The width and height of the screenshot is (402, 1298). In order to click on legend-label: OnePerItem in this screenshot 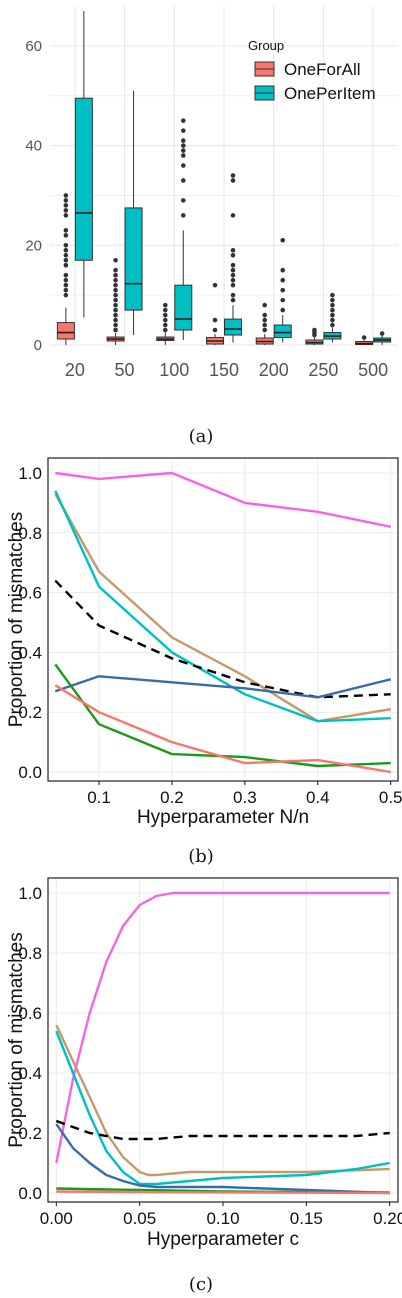, I will do `click(330, 93)`.